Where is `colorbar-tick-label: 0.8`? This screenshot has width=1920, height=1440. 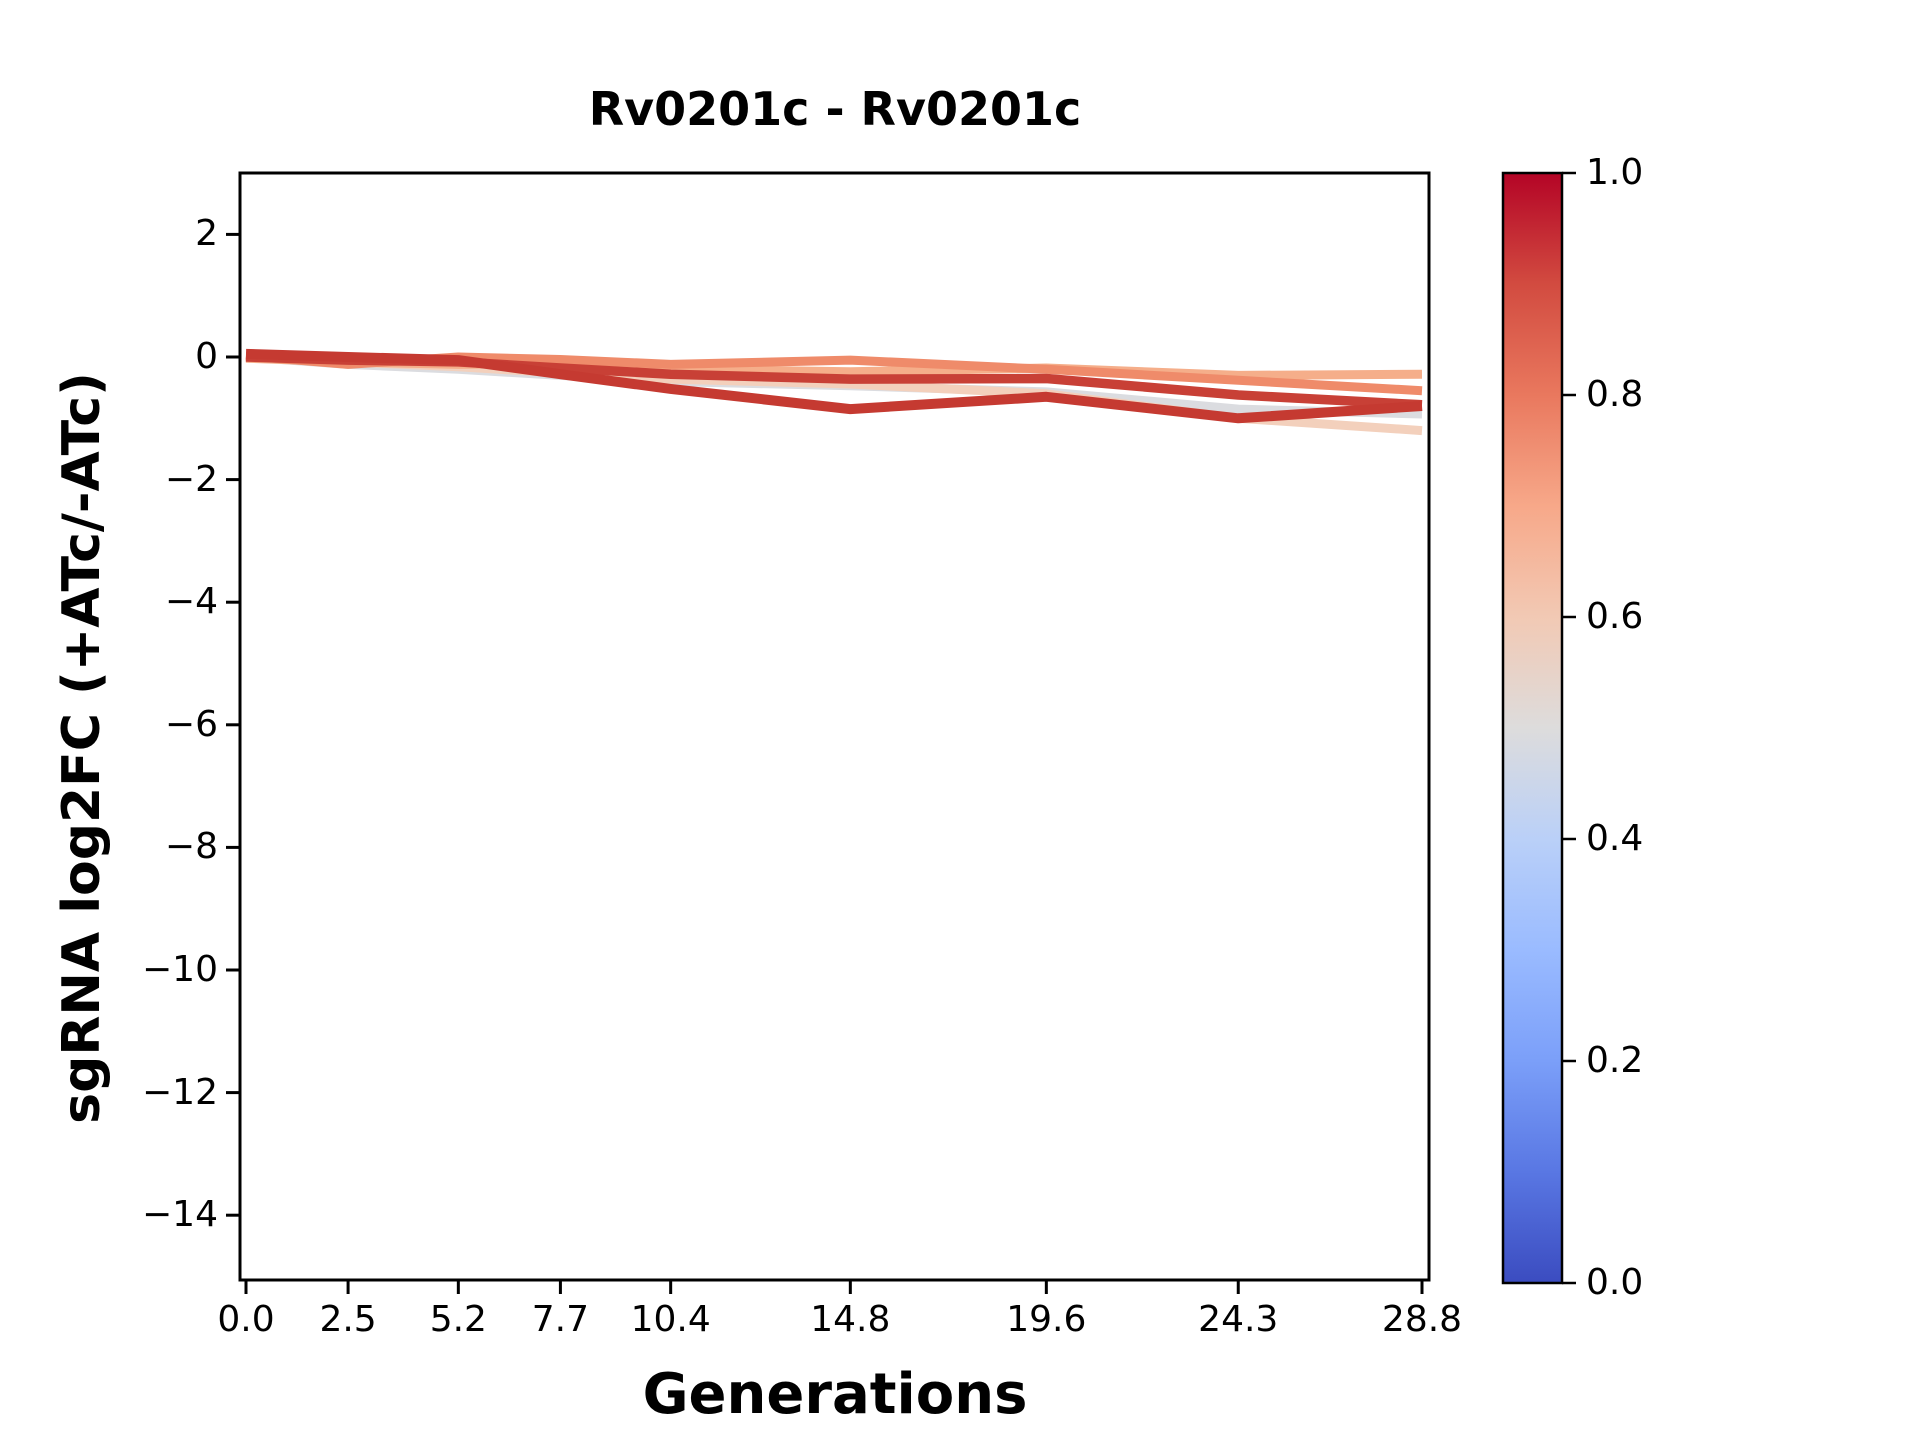 colorbar-tick-label: 0.8 is located at coordinates (1615, 394).